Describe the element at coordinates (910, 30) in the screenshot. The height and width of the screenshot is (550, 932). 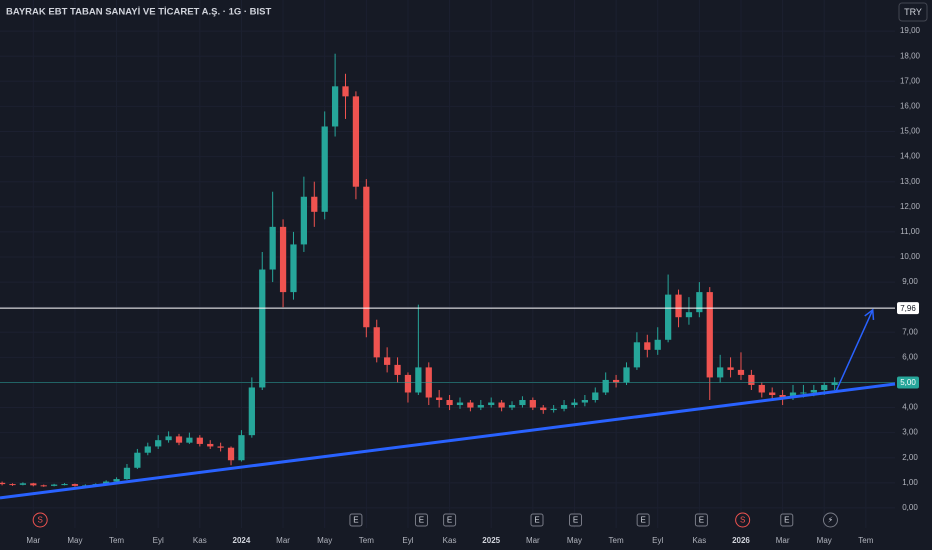
I see `y-tick-label: 19,00` at that location.